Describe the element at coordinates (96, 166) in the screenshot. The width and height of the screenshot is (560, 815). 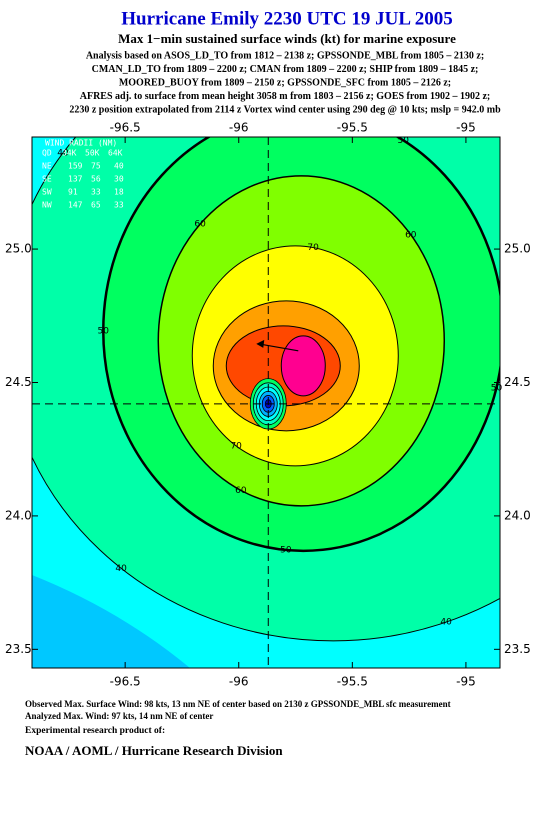
I see `radii-cell: 75` at that location.